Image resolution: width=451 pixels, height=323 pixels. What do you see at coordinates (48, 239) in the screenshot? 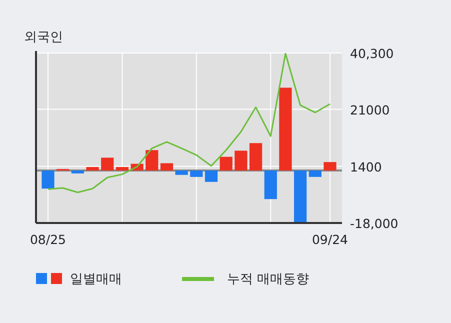
I see `x-tick-label: 08/25` at bounding box center [48, 239].